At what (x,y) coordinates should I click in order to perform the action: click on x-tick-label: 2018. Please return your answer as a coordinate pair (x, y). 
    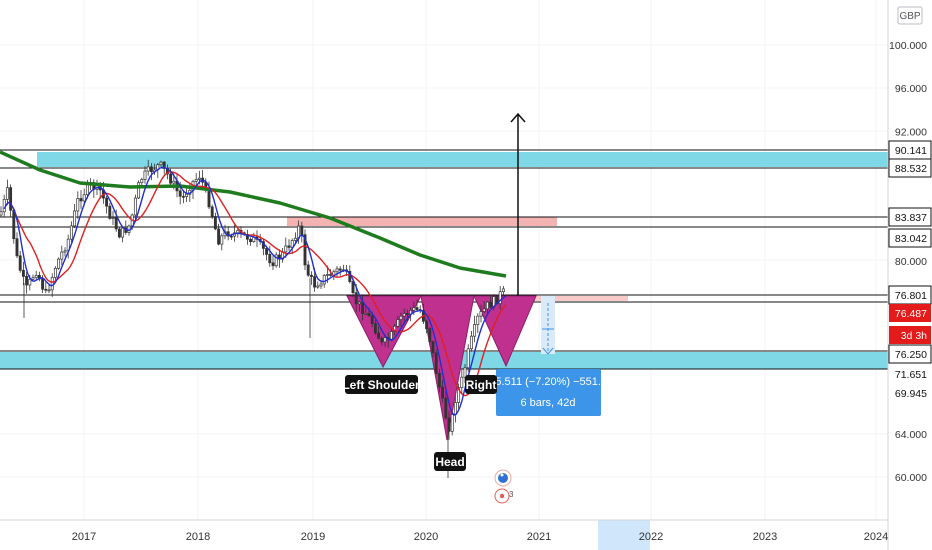
    Looking at the image, I should click on (198, 537).